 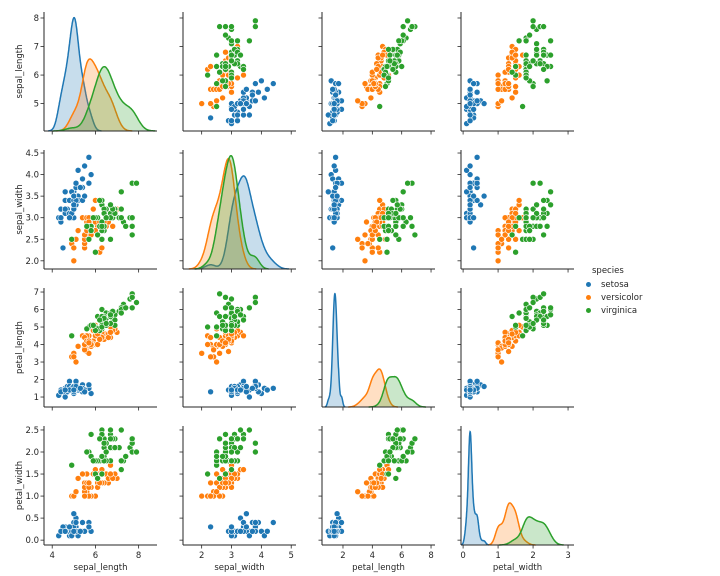 What do you see at coordinates (614, 291) in the screenshot?
I see `legend: species setosa versicolor virginica` at bounding box center [614, 291].